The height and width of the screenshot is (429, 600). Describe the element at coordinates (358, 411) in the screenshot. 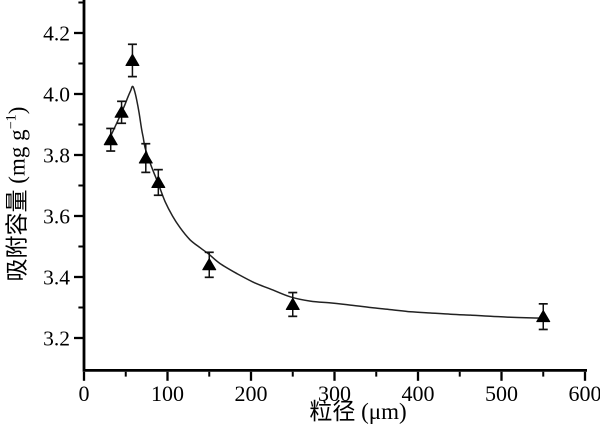

I see `x-axis-title: 粒径 (μm)` at that location.